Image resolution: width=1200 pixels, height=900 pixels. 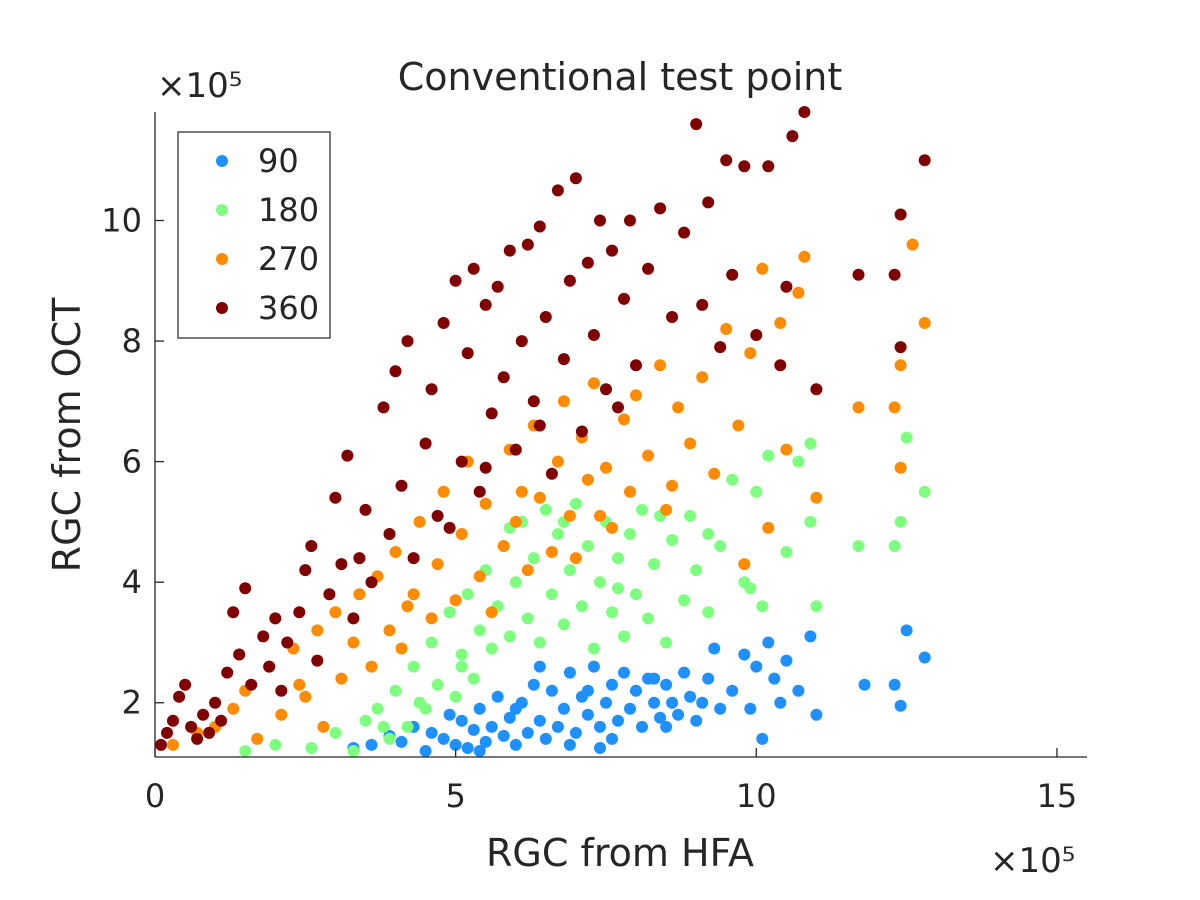 I want to click on x-axis-label: RGC from HFA, so click(x=620, y=853).